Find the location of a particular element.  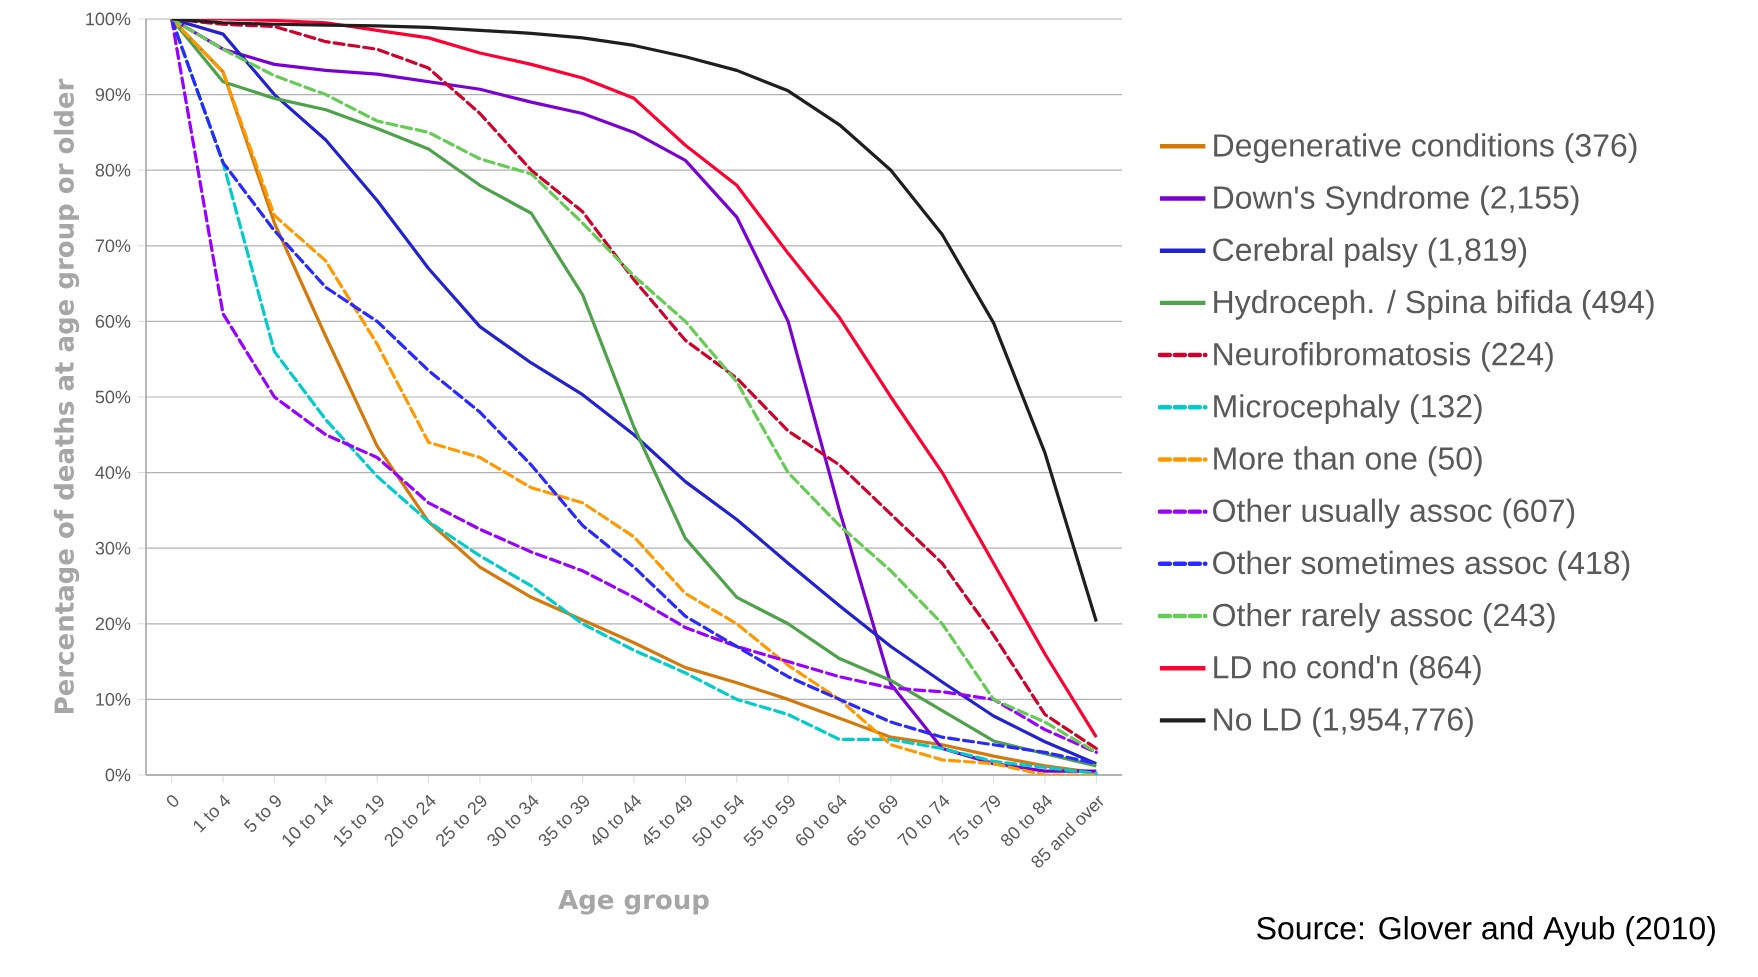

y-tick-label: 20% is located at coordinates (113, 624).